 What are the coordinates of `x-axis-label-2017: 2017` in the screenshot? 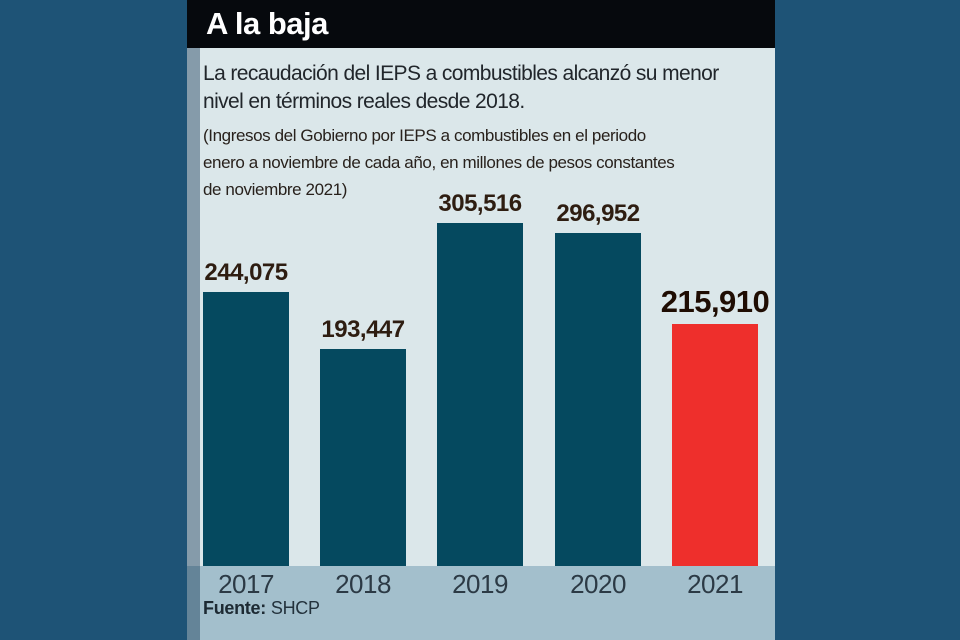 It's located at (246, 584).